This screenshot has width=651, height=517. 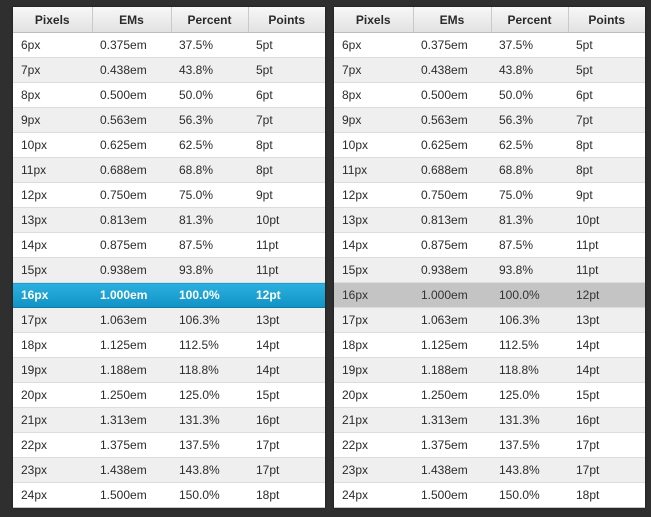 I want to click on cell-points: 18pt, so click(x=286, y=495).